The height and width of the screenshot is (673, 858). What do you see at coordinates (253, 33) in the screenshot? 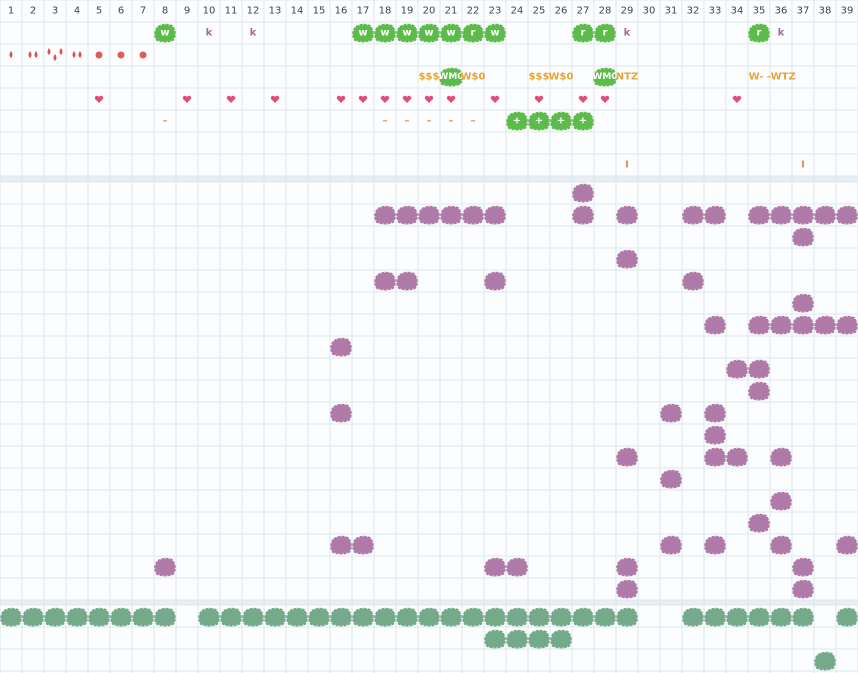
I see `cell-text: k` at bounding box center [253, 33].